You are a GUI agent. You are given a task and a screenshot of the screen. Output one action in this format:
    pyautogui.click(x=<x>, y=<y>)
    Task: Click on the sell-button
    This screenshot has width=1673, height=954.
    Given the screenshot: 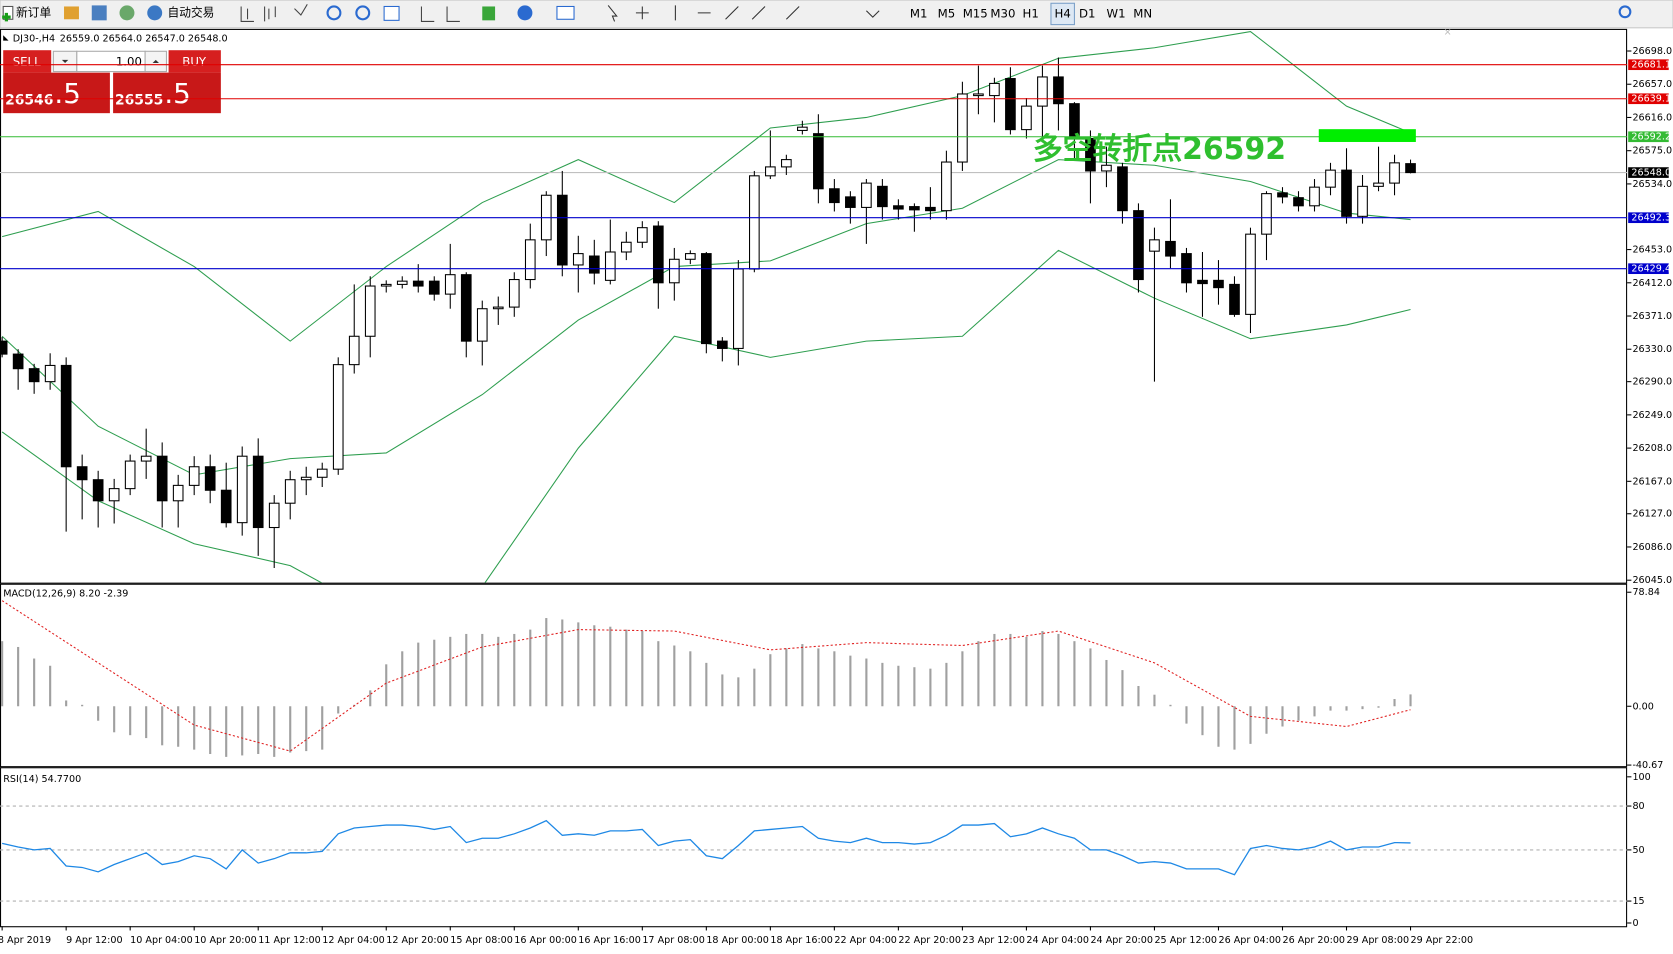 What is the action you would take?
    pyautogui.click(x=27, y=61)
    